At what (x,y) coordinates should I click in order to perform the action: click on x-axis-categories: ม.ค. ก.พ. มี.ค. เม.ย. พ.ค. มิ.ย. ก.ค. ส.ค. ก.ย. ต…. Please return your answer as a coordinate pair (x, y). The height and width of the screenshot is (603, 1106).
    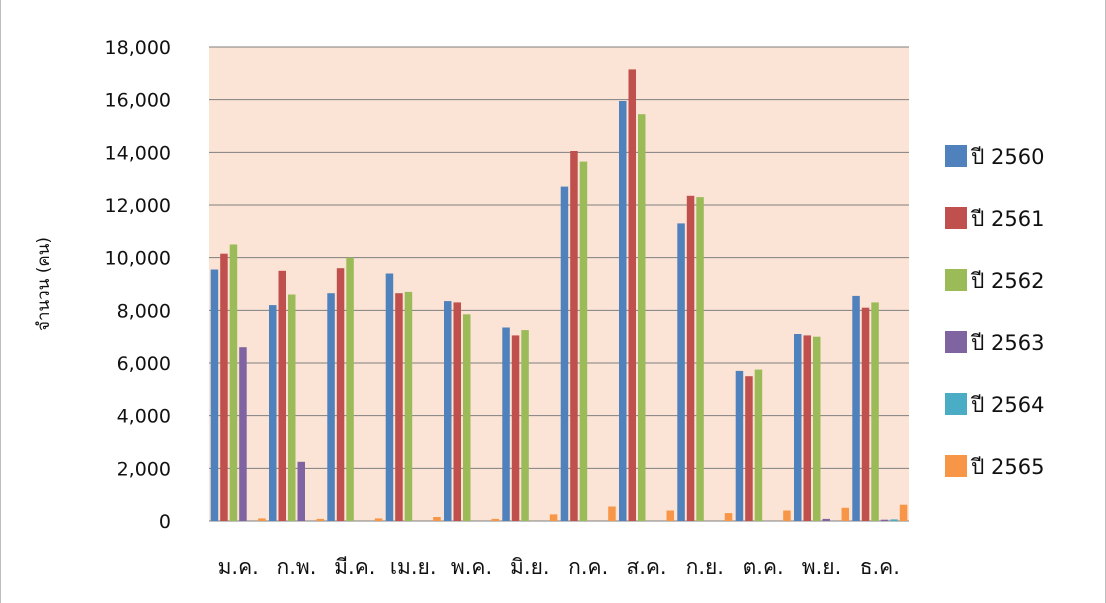
    Looking at the image, I should click on (559, 567).